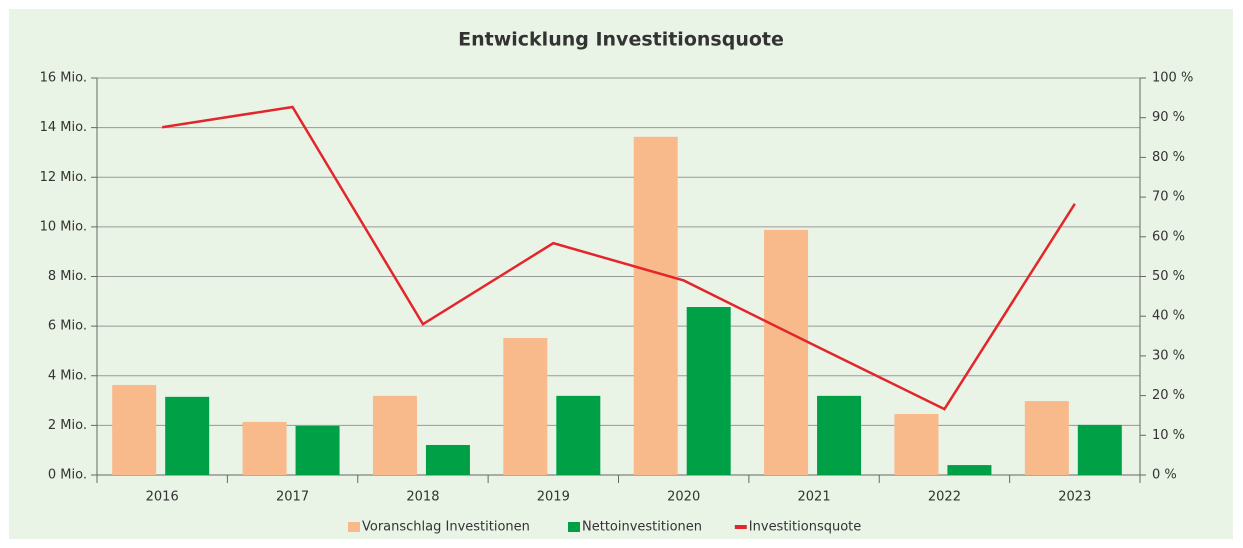 The image size is (1243, 548). Describe the element at coordinates (67, 276) in the screenshot. I see `y-tick-label: 8 Mio.` at that location.